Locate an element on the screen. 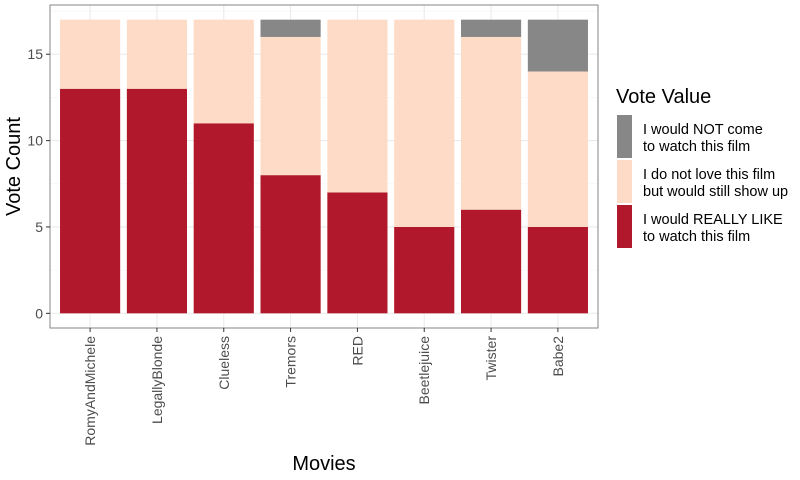 Image resolution: width=800 pixels, height=480 pixels. x-axis-title: Movies is located at coordinates (323, 464).